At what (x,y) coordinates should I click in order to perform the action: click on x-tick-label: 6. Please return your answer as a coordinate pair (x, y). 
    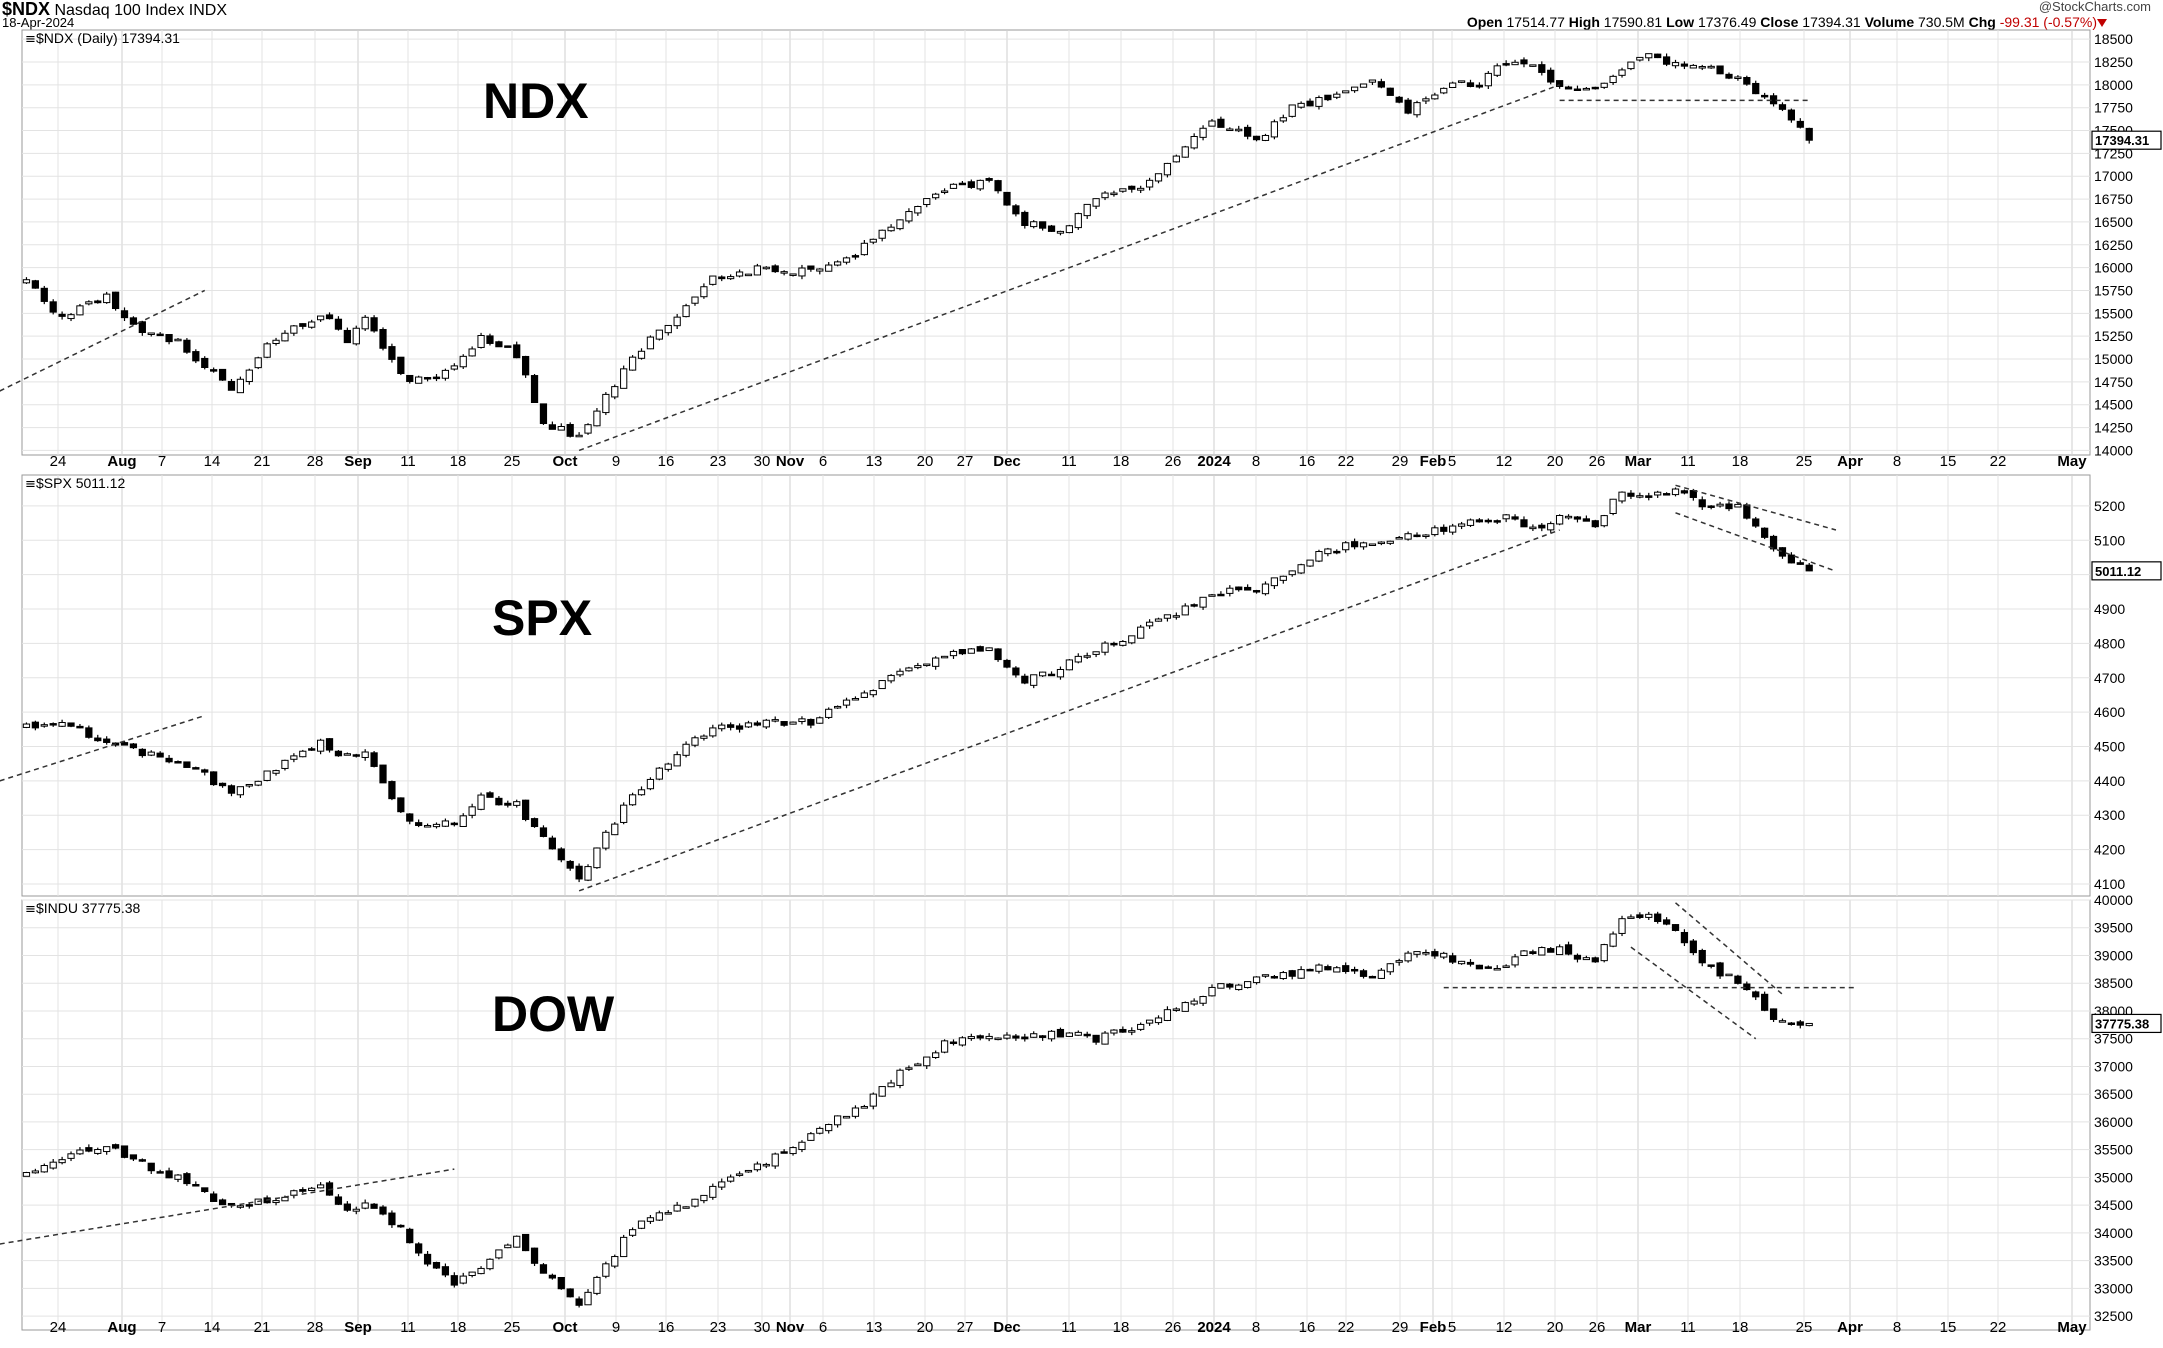
    Looking at the image, I should click on (823, 461).